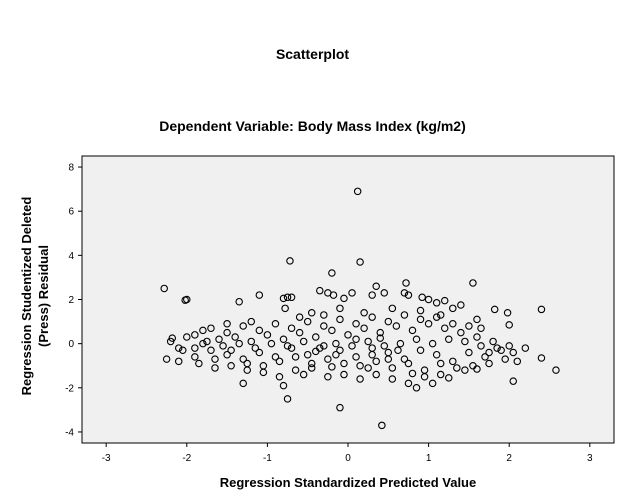 This screenshot has width=625, height=500. What do you see at coordinates (69, 388) in the screenshot?
I see `y-tick-label: -2` at bounding box center [69, 388].